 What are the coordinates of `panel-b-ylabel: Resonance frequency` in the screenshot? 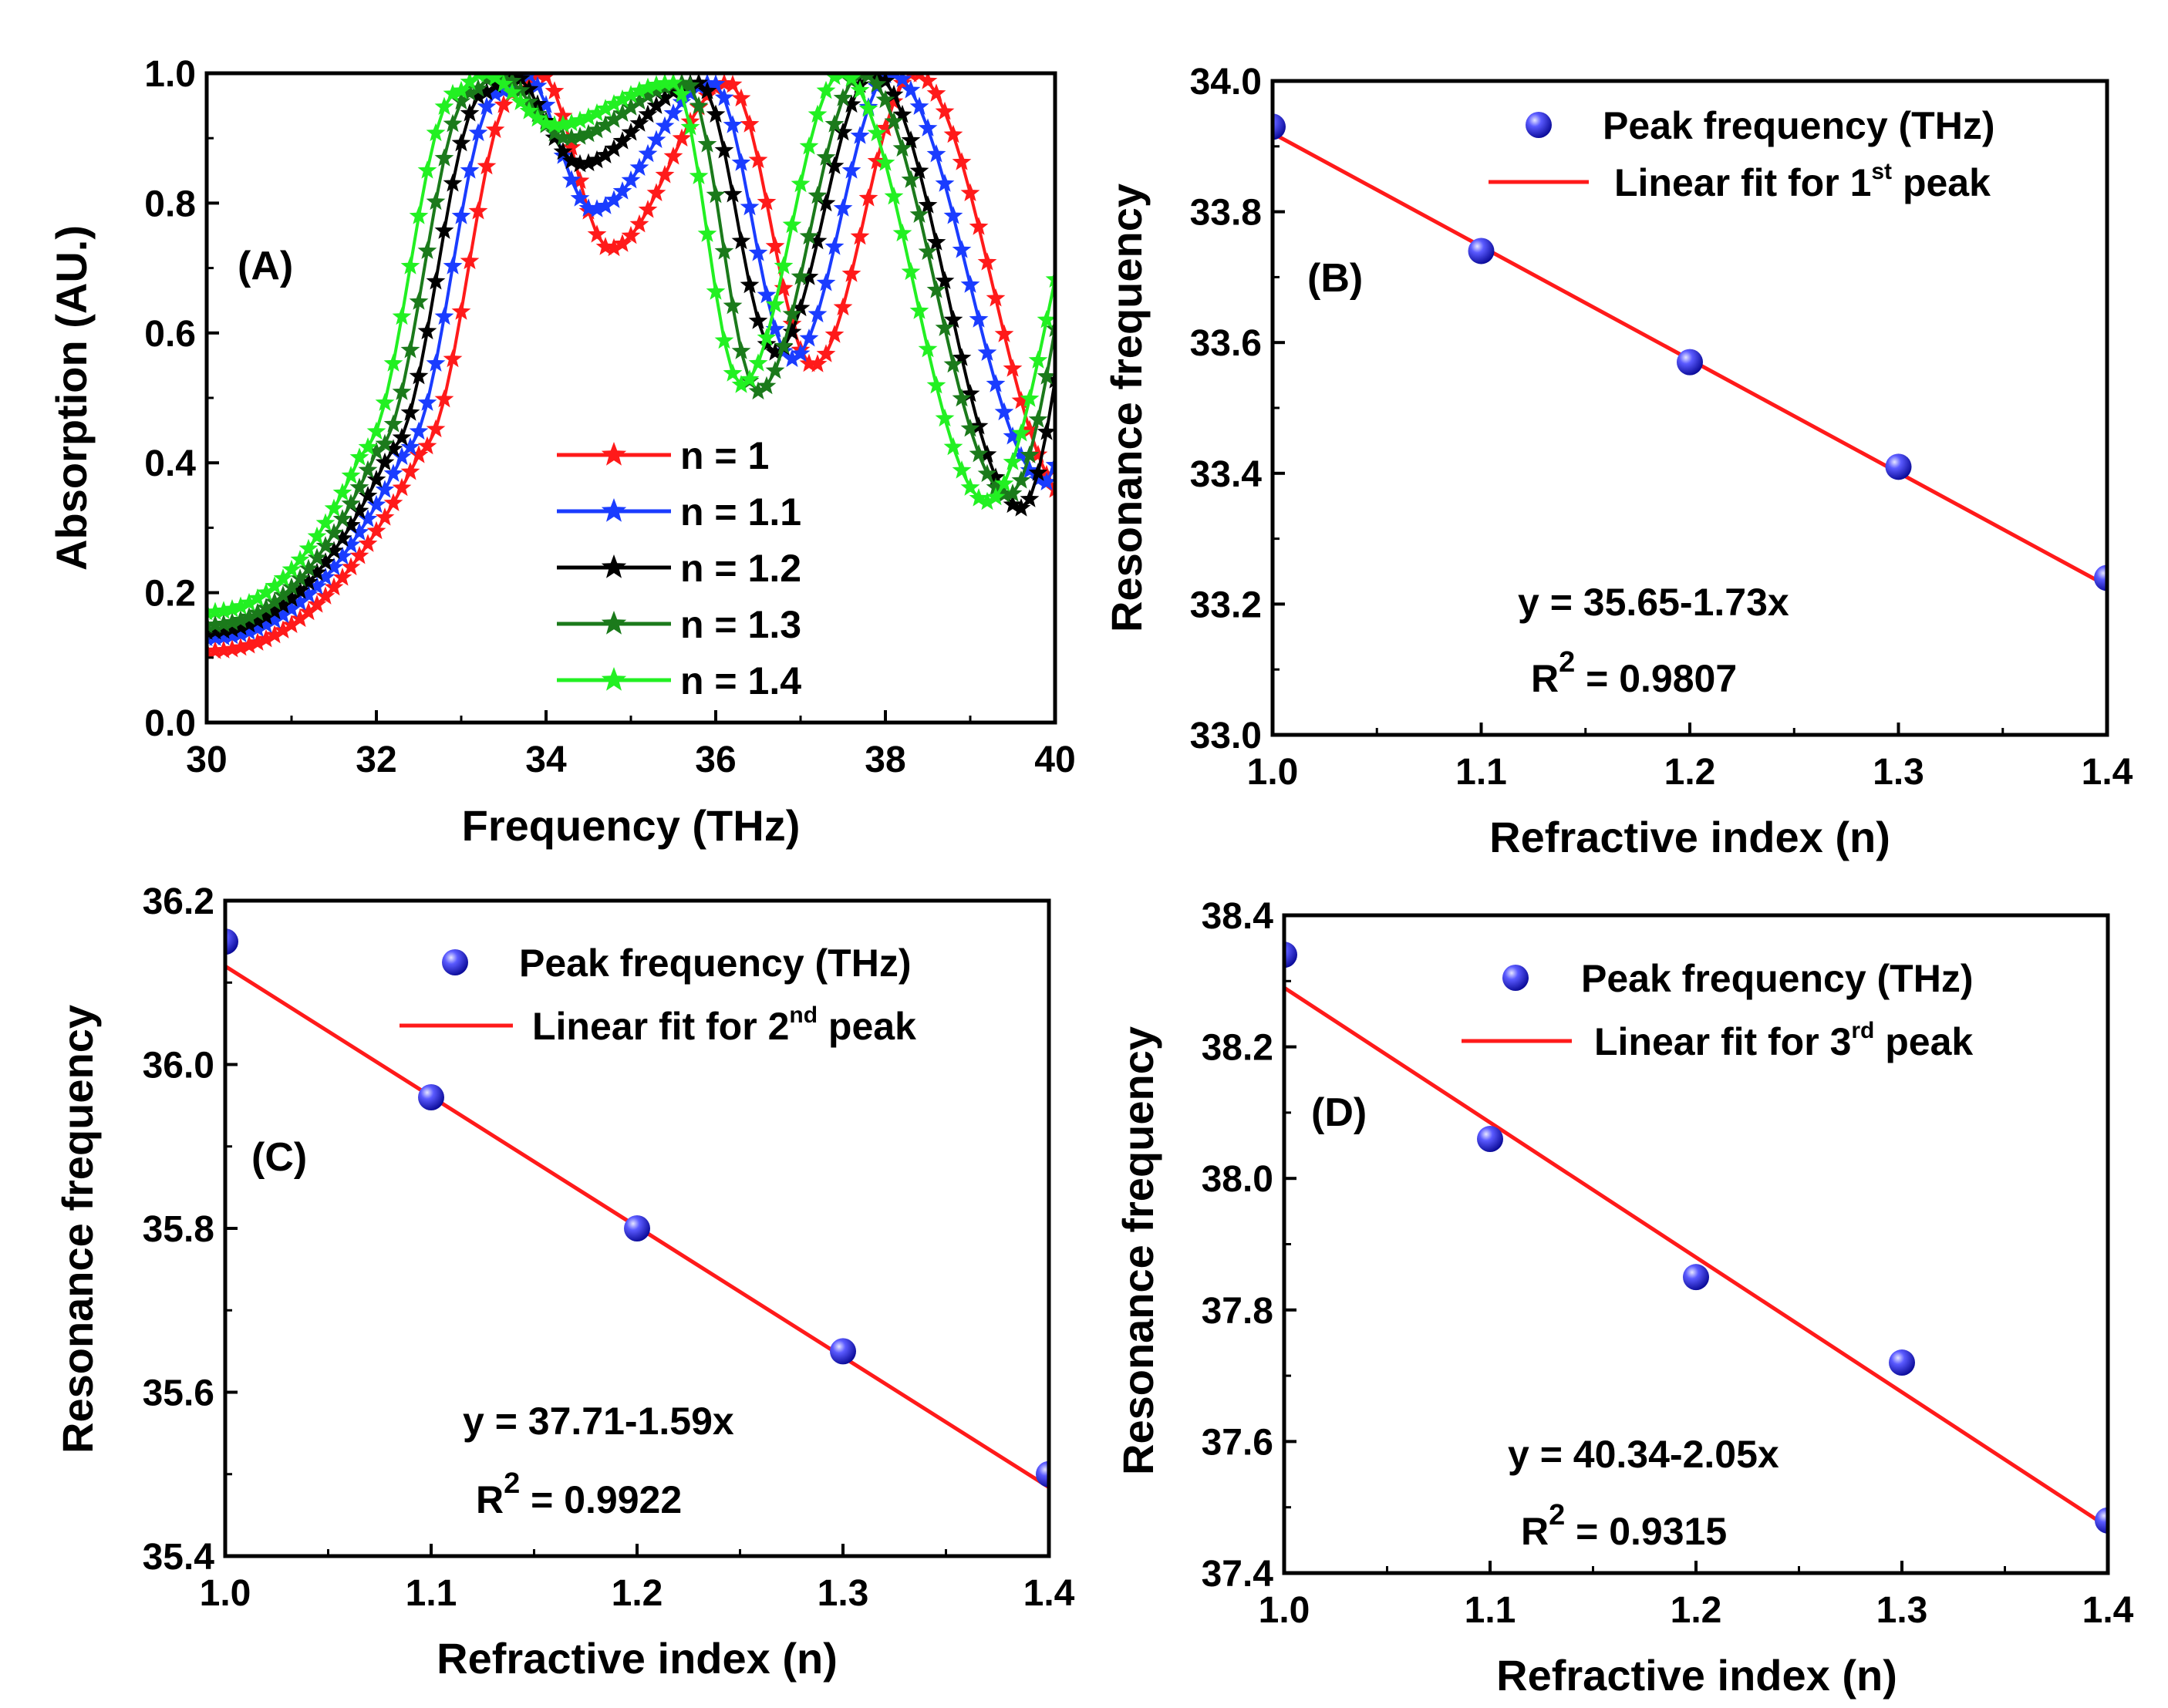 It's located at (1126, 408).